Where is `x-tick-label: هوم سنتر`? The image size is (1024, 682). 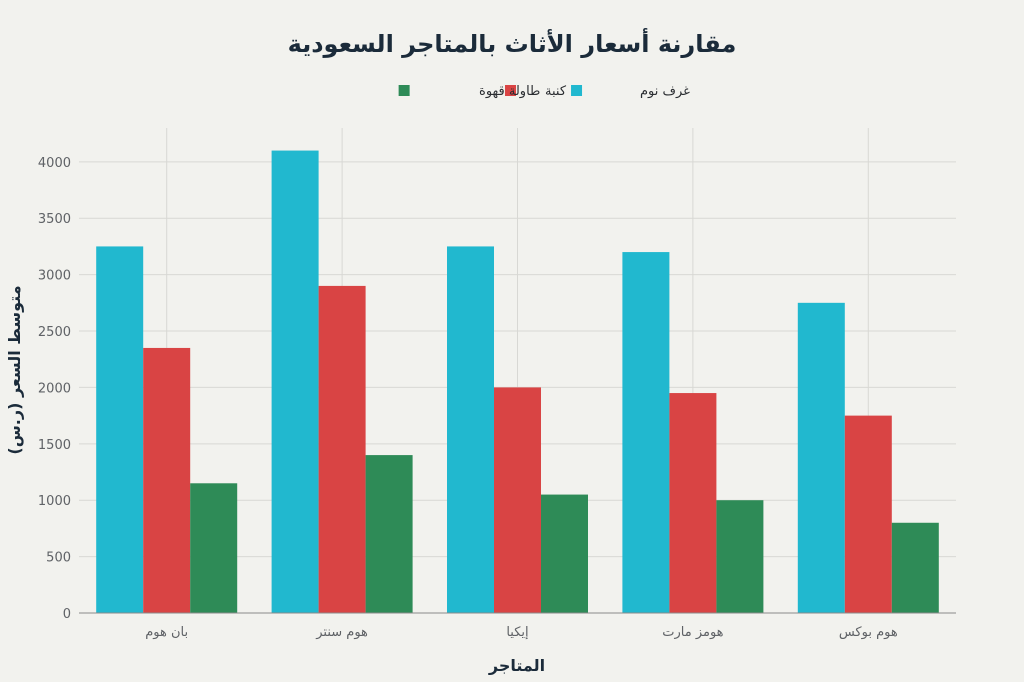
x-tick-label: هوم سنتر is located at coordinates (341, 632).